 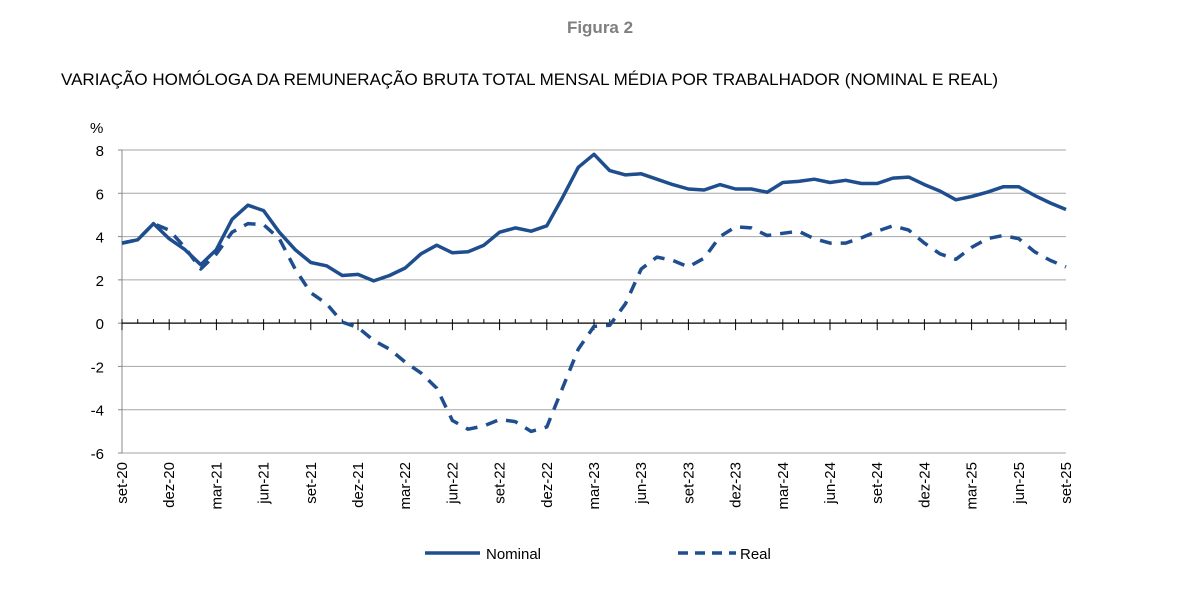 What do you see at coordinates (877, 483) in the screenshot?
I see `x-tick-label: set-24` at bounding box center [877, 483].